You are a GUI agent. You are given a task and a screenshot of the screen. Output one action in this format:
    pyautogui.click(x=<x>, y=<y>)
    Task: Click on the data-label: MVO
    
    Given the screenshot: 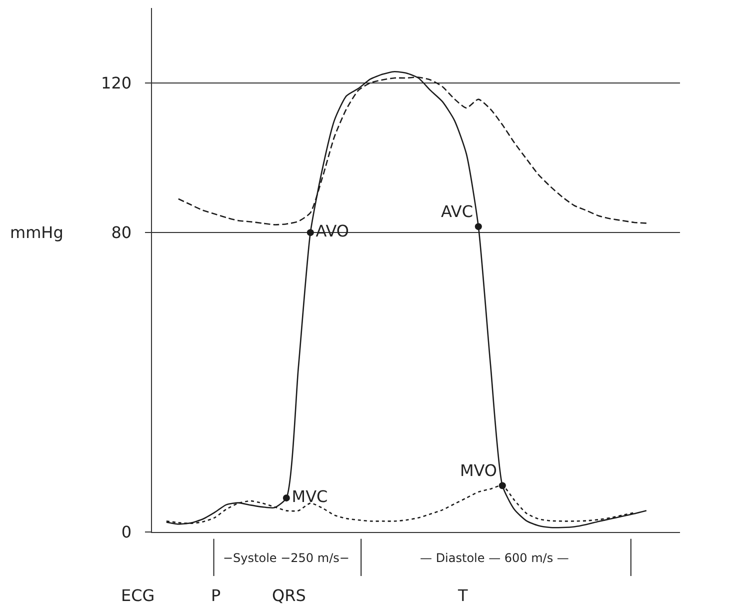 What is the action you would take?
    pyautogui.click(x=479, y=470)
    